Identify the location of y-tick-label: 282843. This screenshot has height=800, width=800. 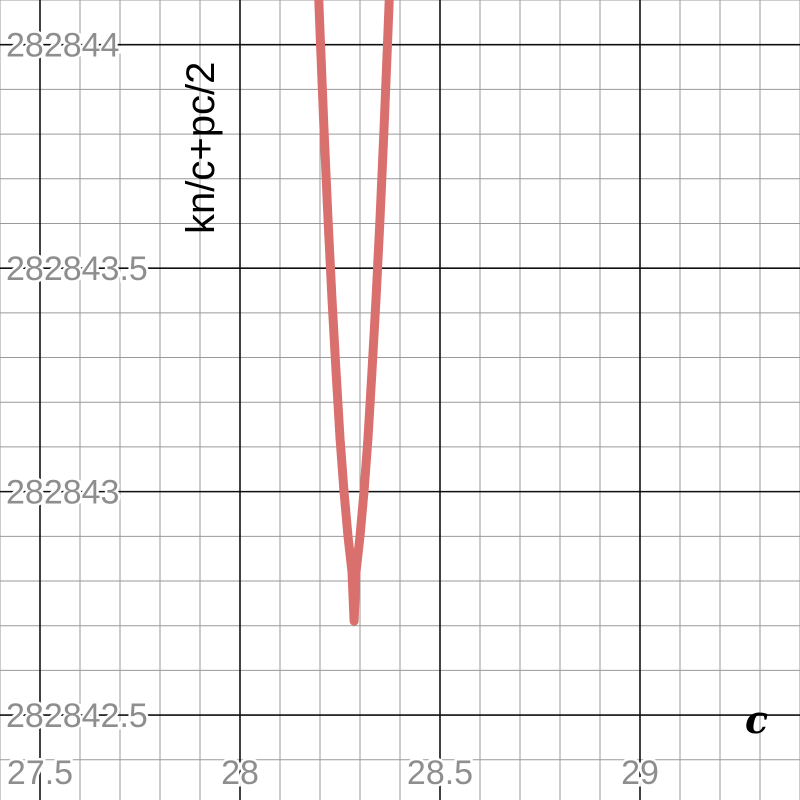
(62, 493).